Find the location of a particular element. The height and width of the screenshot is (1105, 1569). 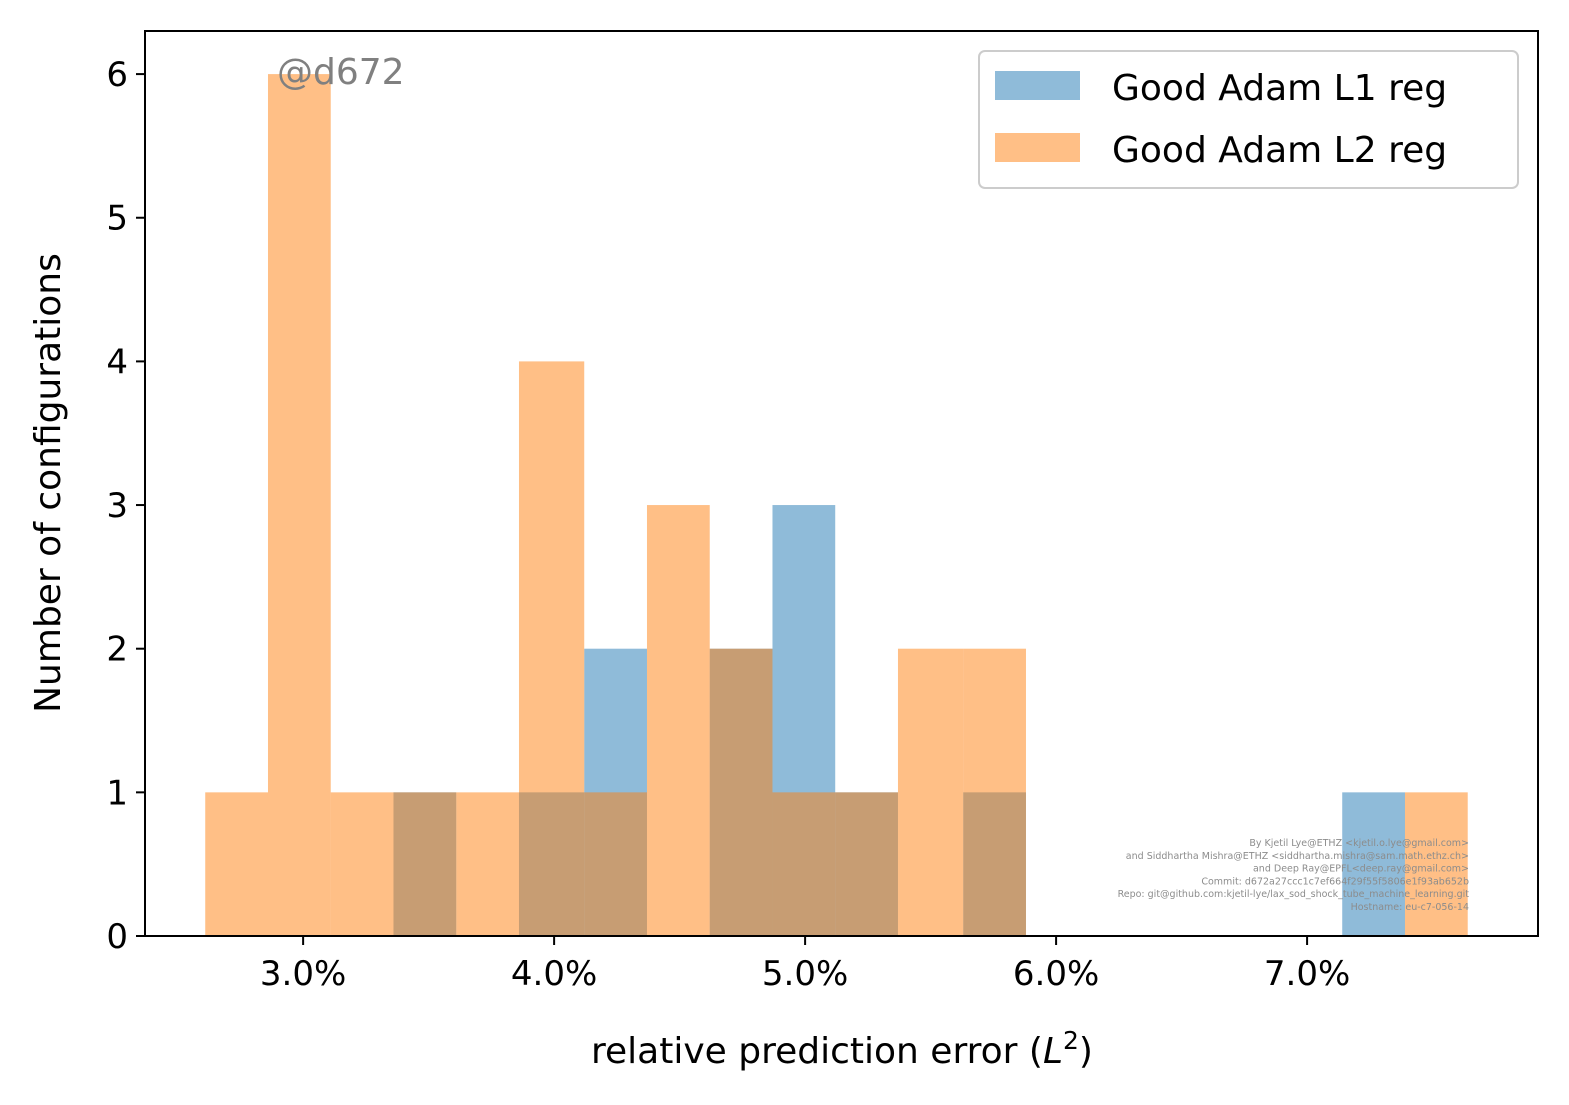

x-tick-label-4: 7.0% is located at coordinates (1307, 974).